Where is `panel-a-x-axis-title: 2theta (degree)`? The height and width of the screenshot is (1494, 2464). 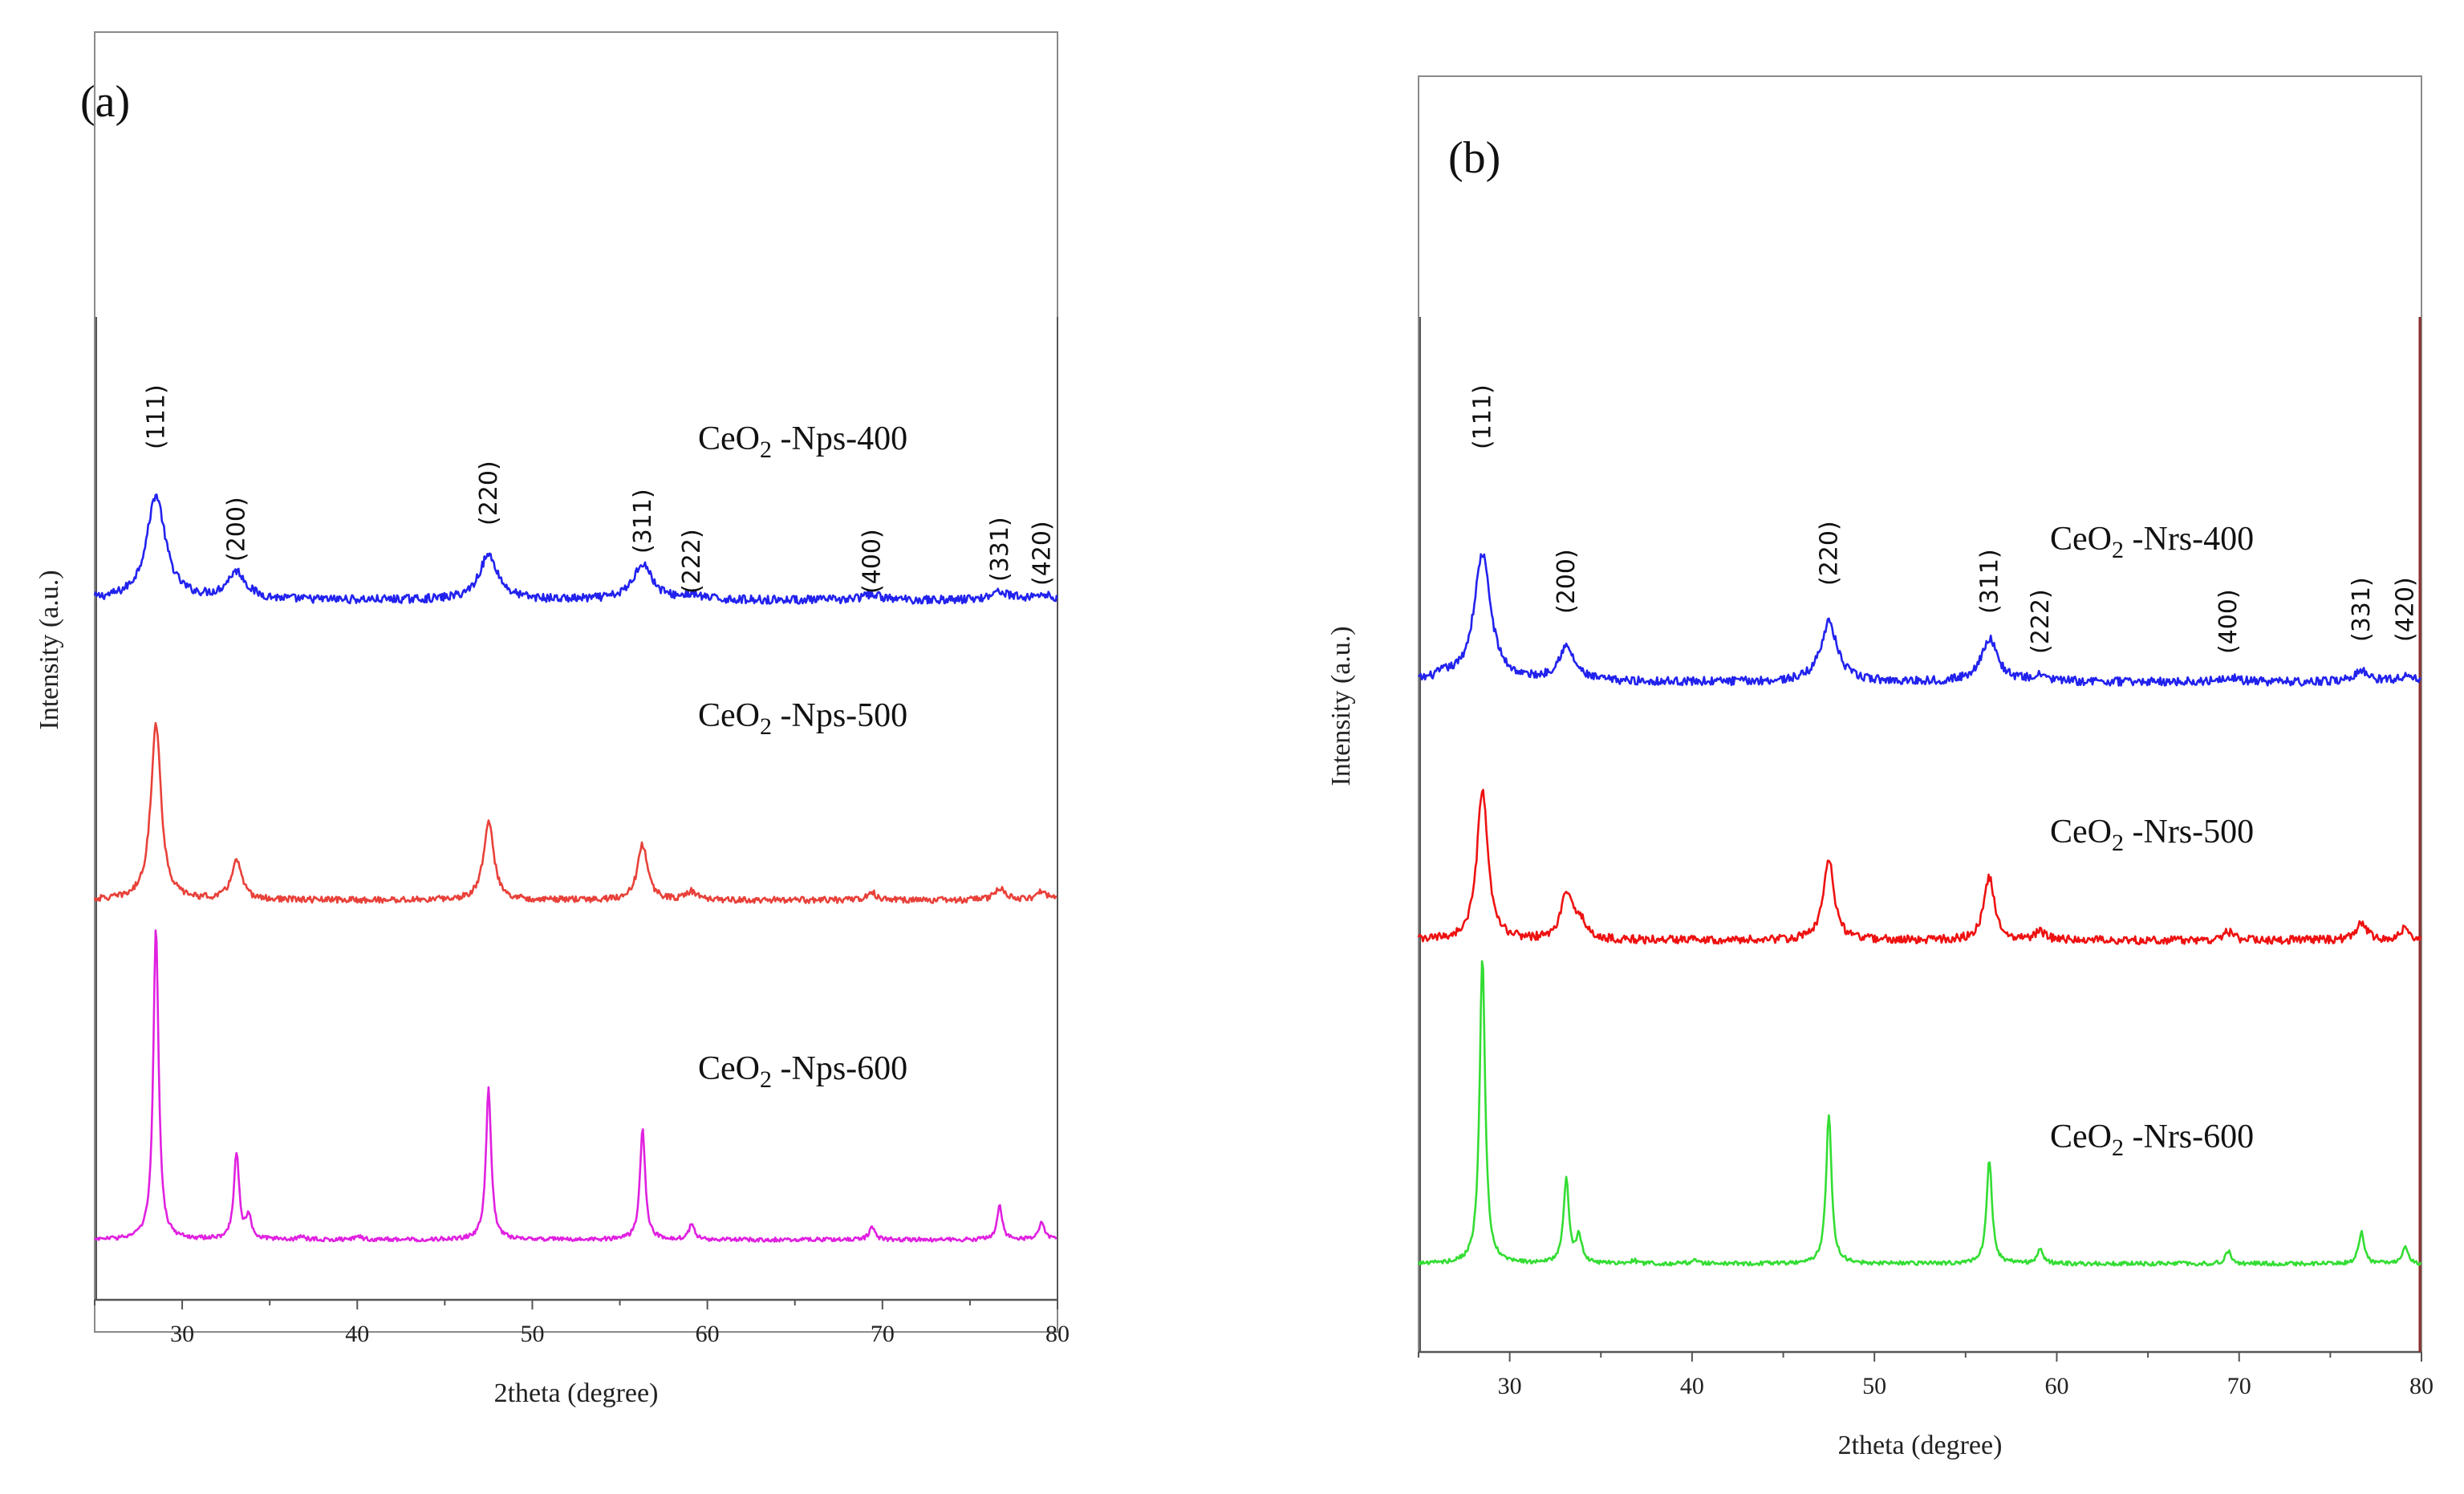 panel-a-x-axis-title: 2theta (degree) is located at coordinates (576, 1393).